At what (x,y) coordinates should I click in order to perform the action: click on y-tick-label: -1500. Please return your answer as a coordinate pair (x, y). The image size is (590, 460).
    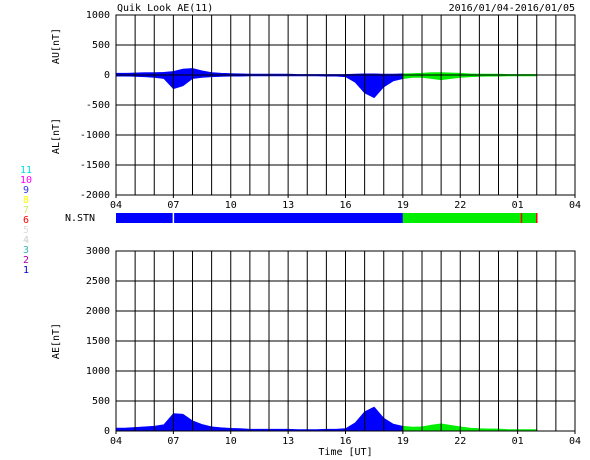
    Looking at the image, I should click on (95, 165).